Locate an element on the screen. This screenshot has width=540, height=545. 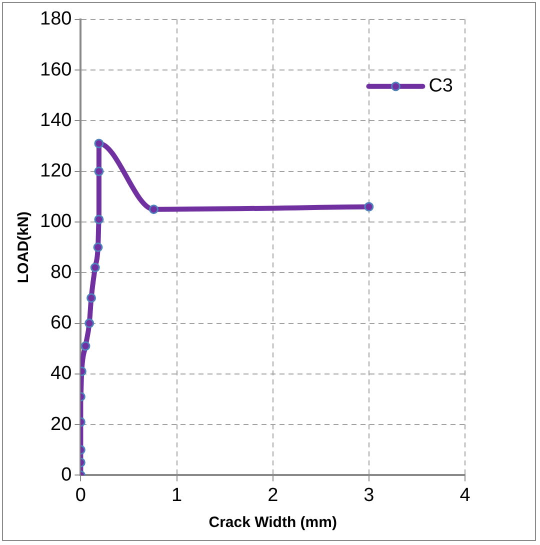
y-tick-label: 80 is located at coordinates (61, 272).